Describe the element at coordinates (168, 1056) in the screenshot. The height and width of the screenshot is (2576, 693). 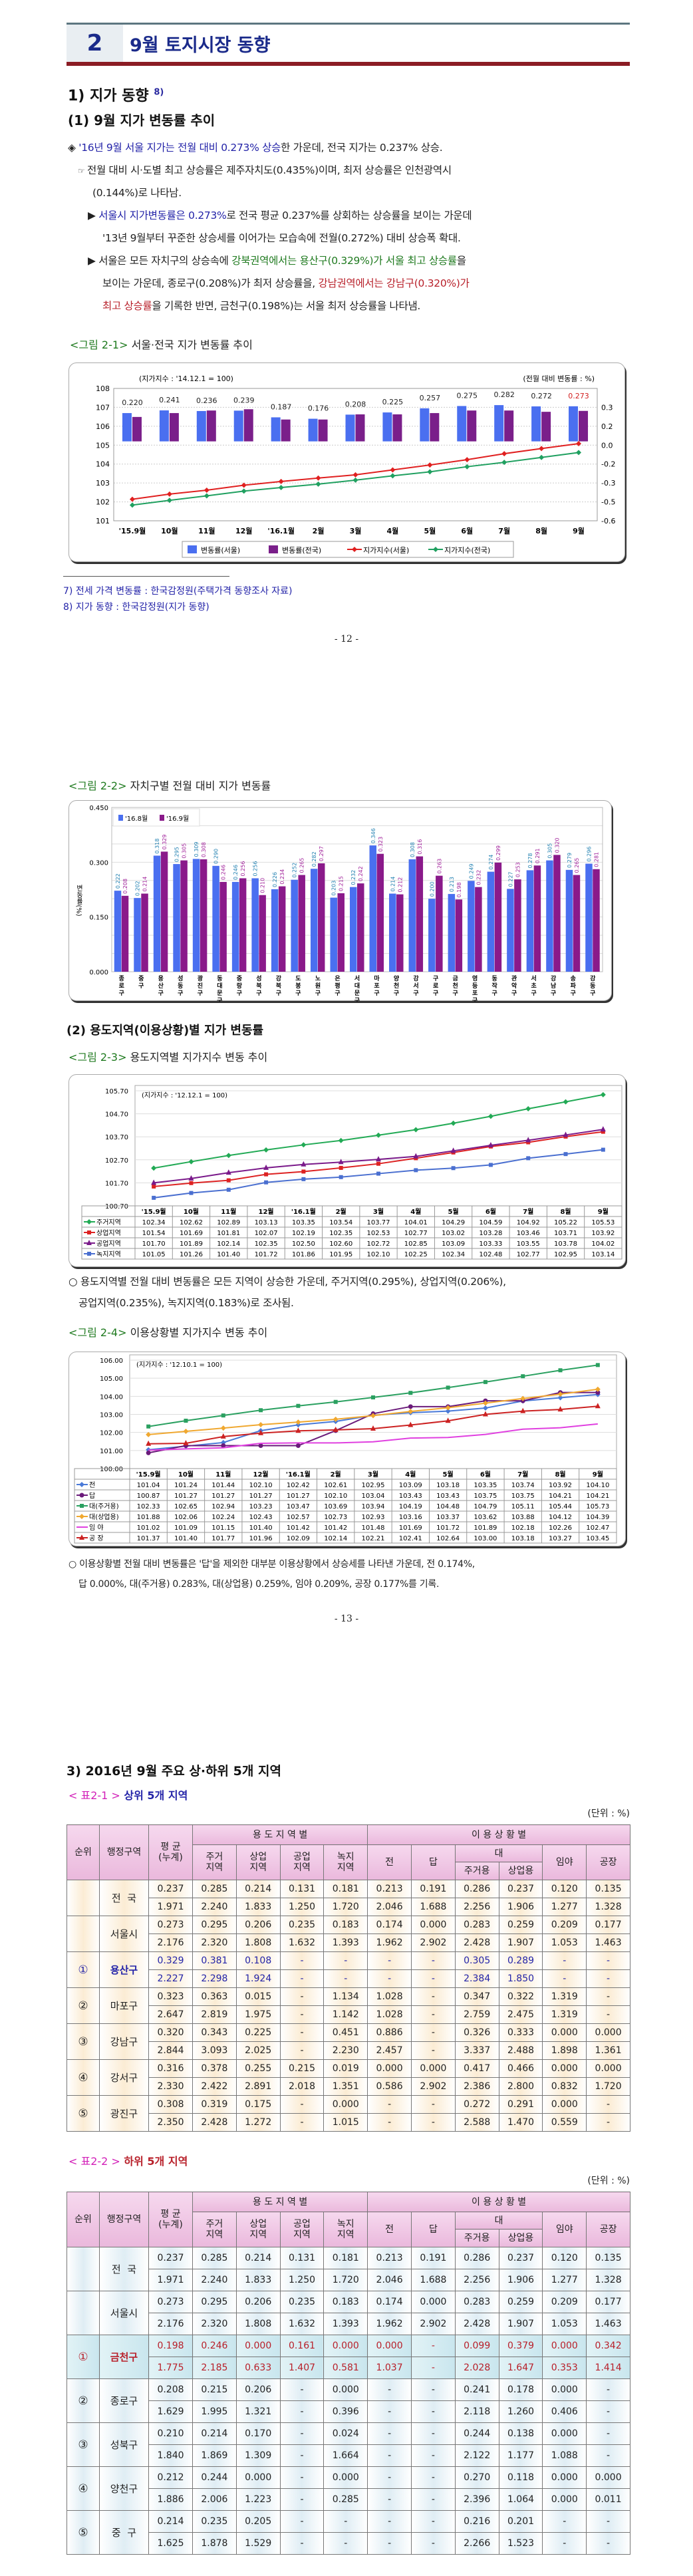
I see `figure-title-2-3: <그림 2-3> 용도지역별 지가지수 변동 추이` at that location.